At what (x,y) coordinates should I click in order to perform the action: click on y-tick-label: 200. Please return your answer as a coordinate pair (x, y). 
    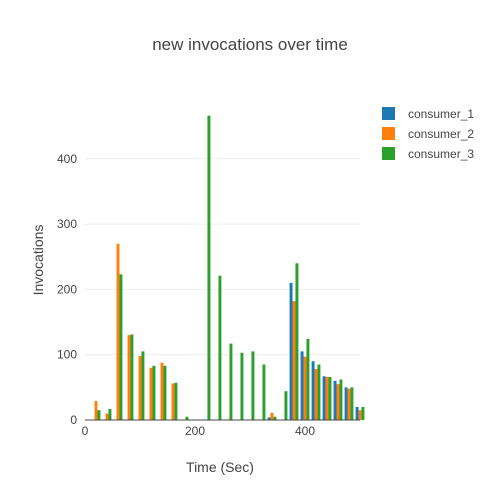
    Looking at the image, I should click on (67, 289).